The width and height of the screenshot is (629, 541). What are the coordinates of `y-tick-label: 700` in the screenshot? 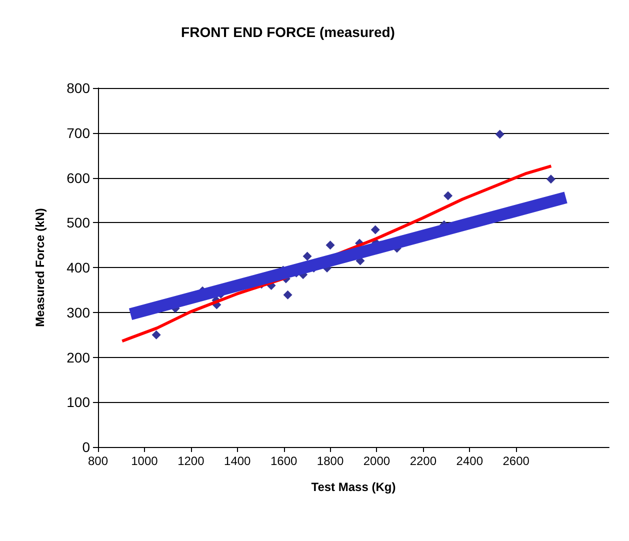 It's located at (78, 132).